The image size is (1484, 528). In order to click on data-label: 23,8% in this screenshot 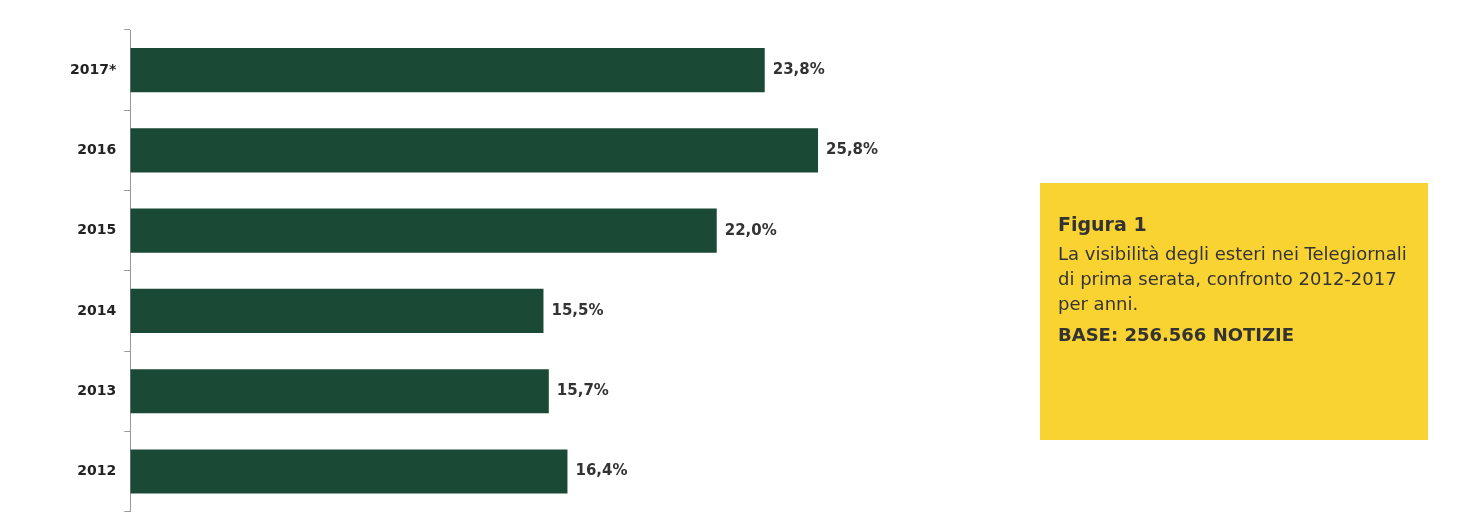, I will do `click(798, 69)`.